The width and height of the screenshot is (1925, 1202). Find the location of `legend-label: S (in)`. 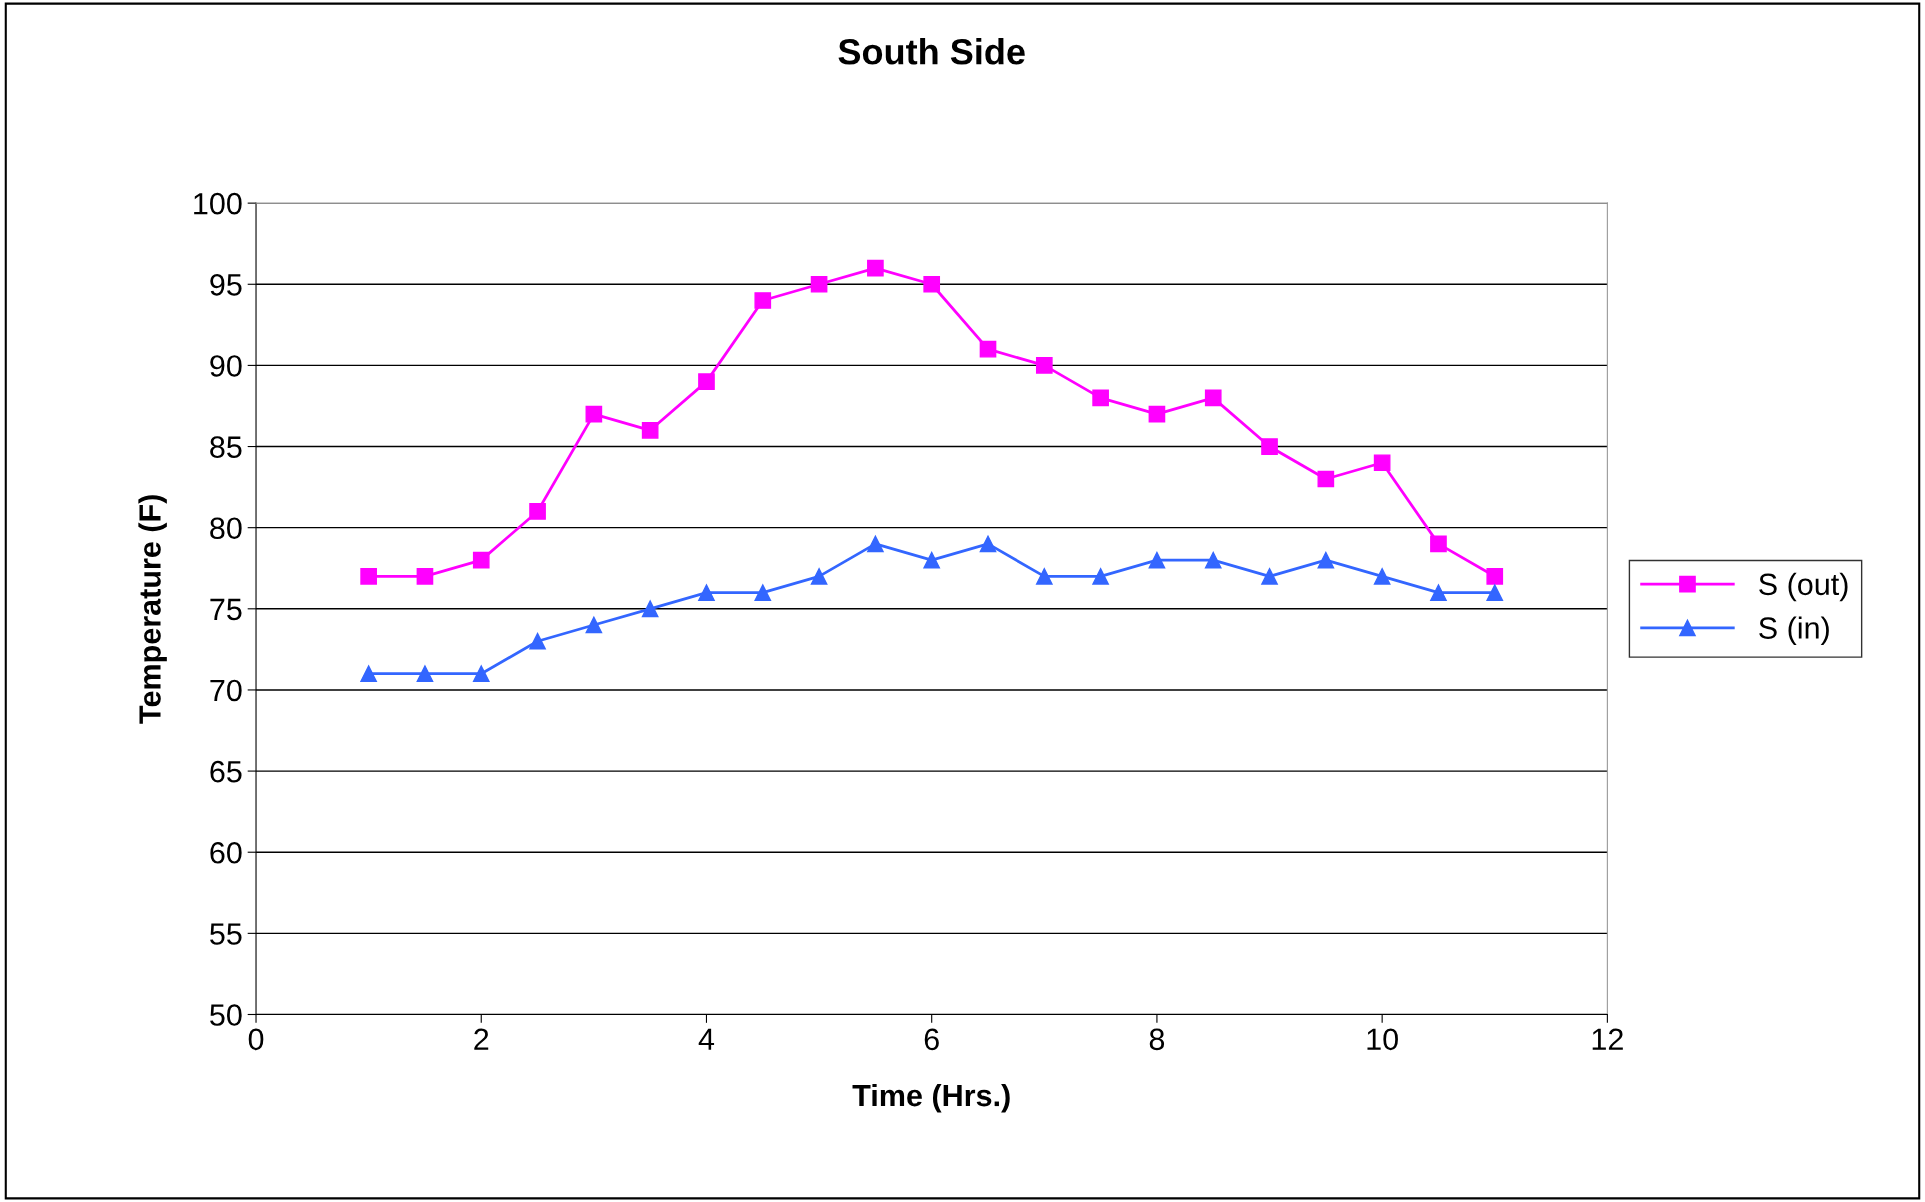

legend-label: S (in) is located at coordinates (1794, 630).